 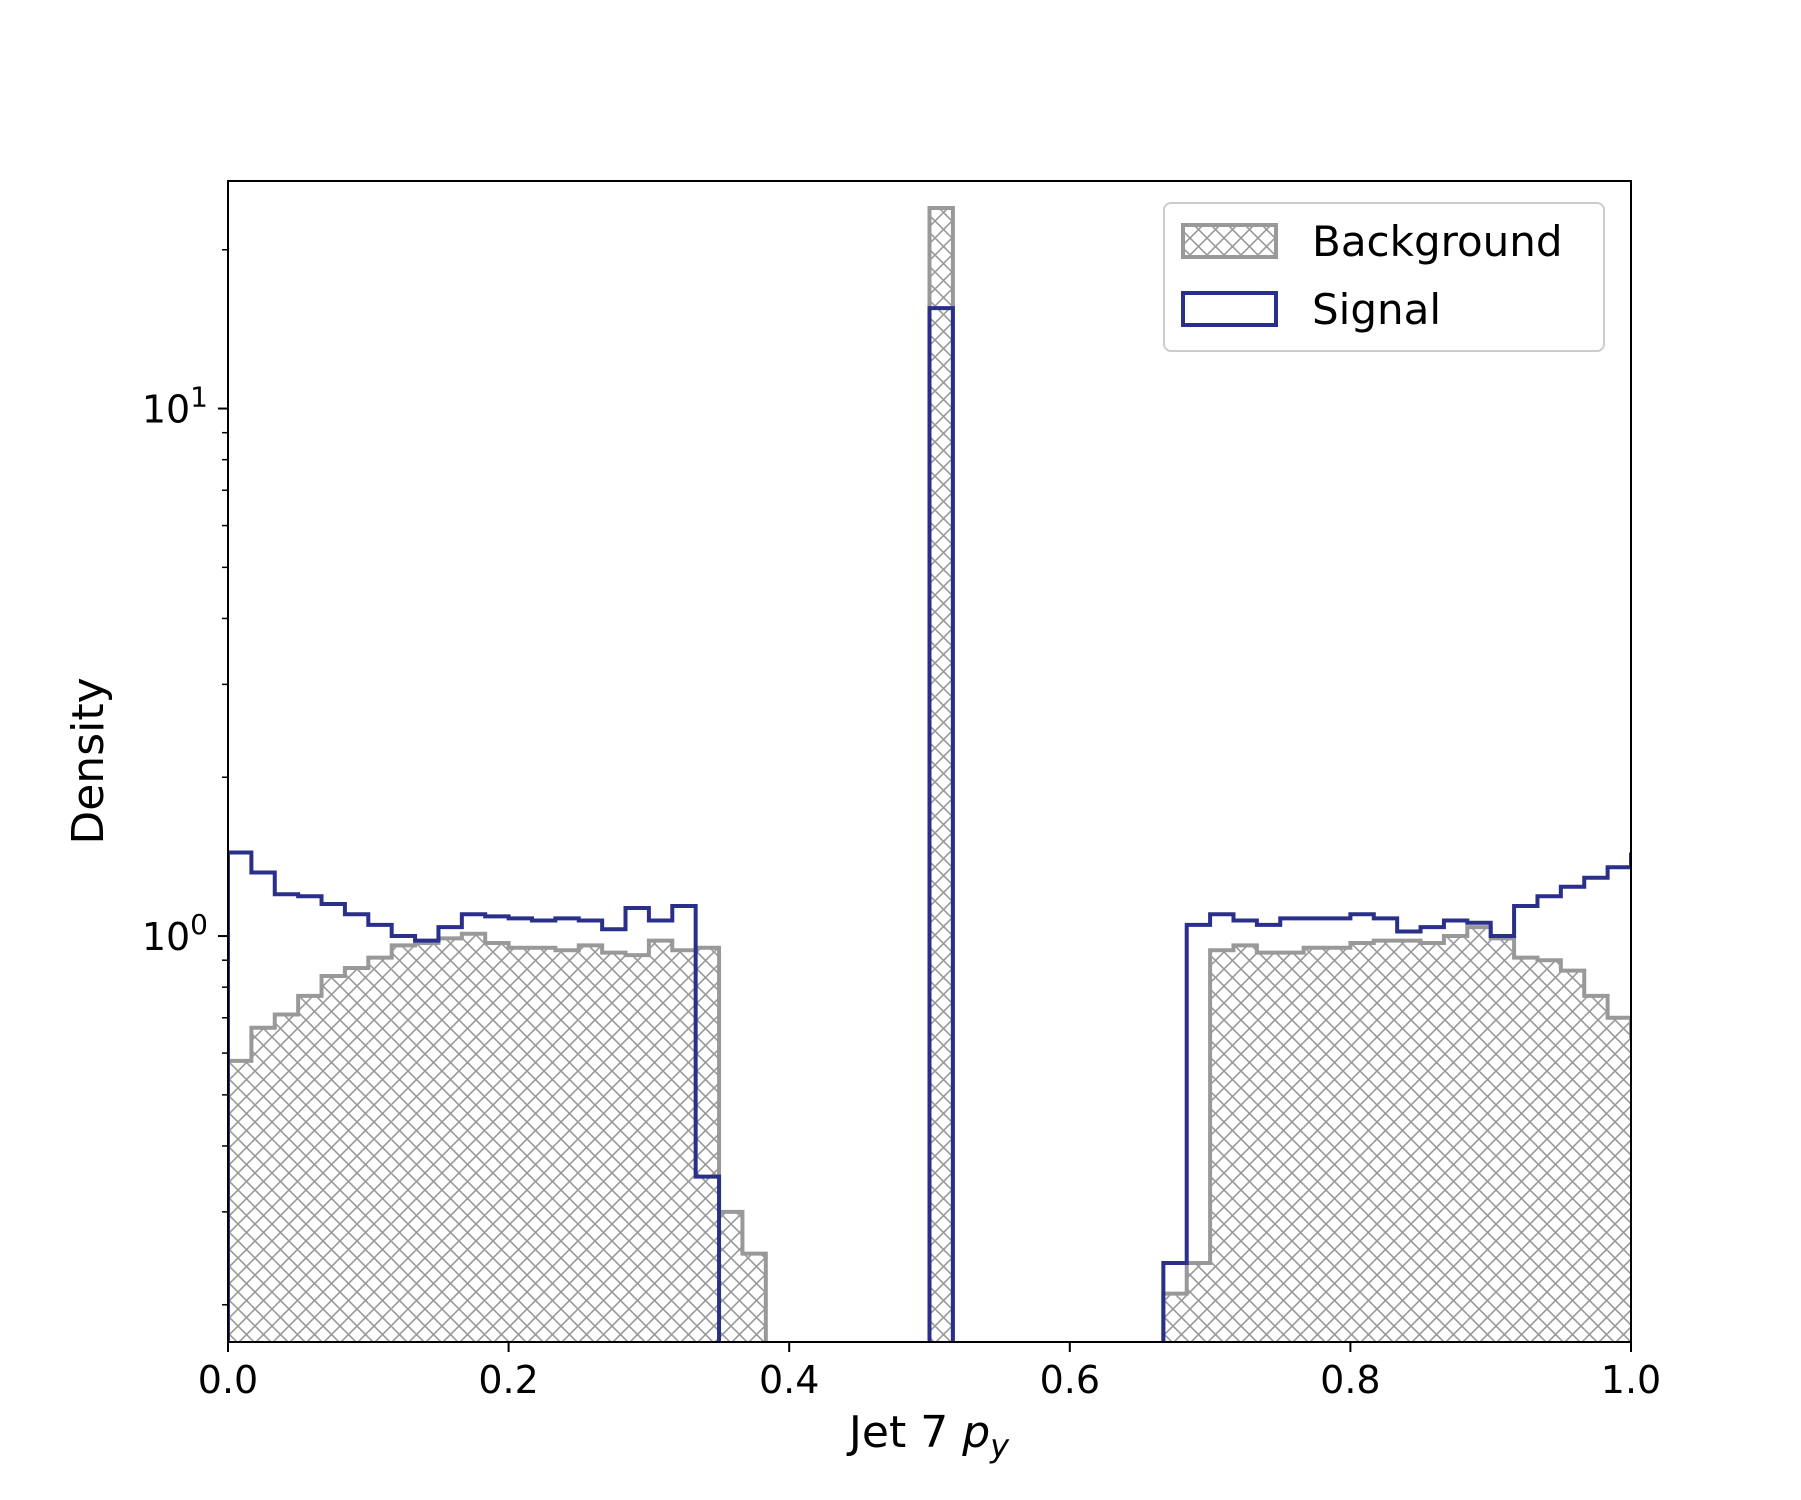 What do you see at coordinates (1384, 277) in the screenshot?
I see `legend: Background Signal` at bounding box center [1384, 277].